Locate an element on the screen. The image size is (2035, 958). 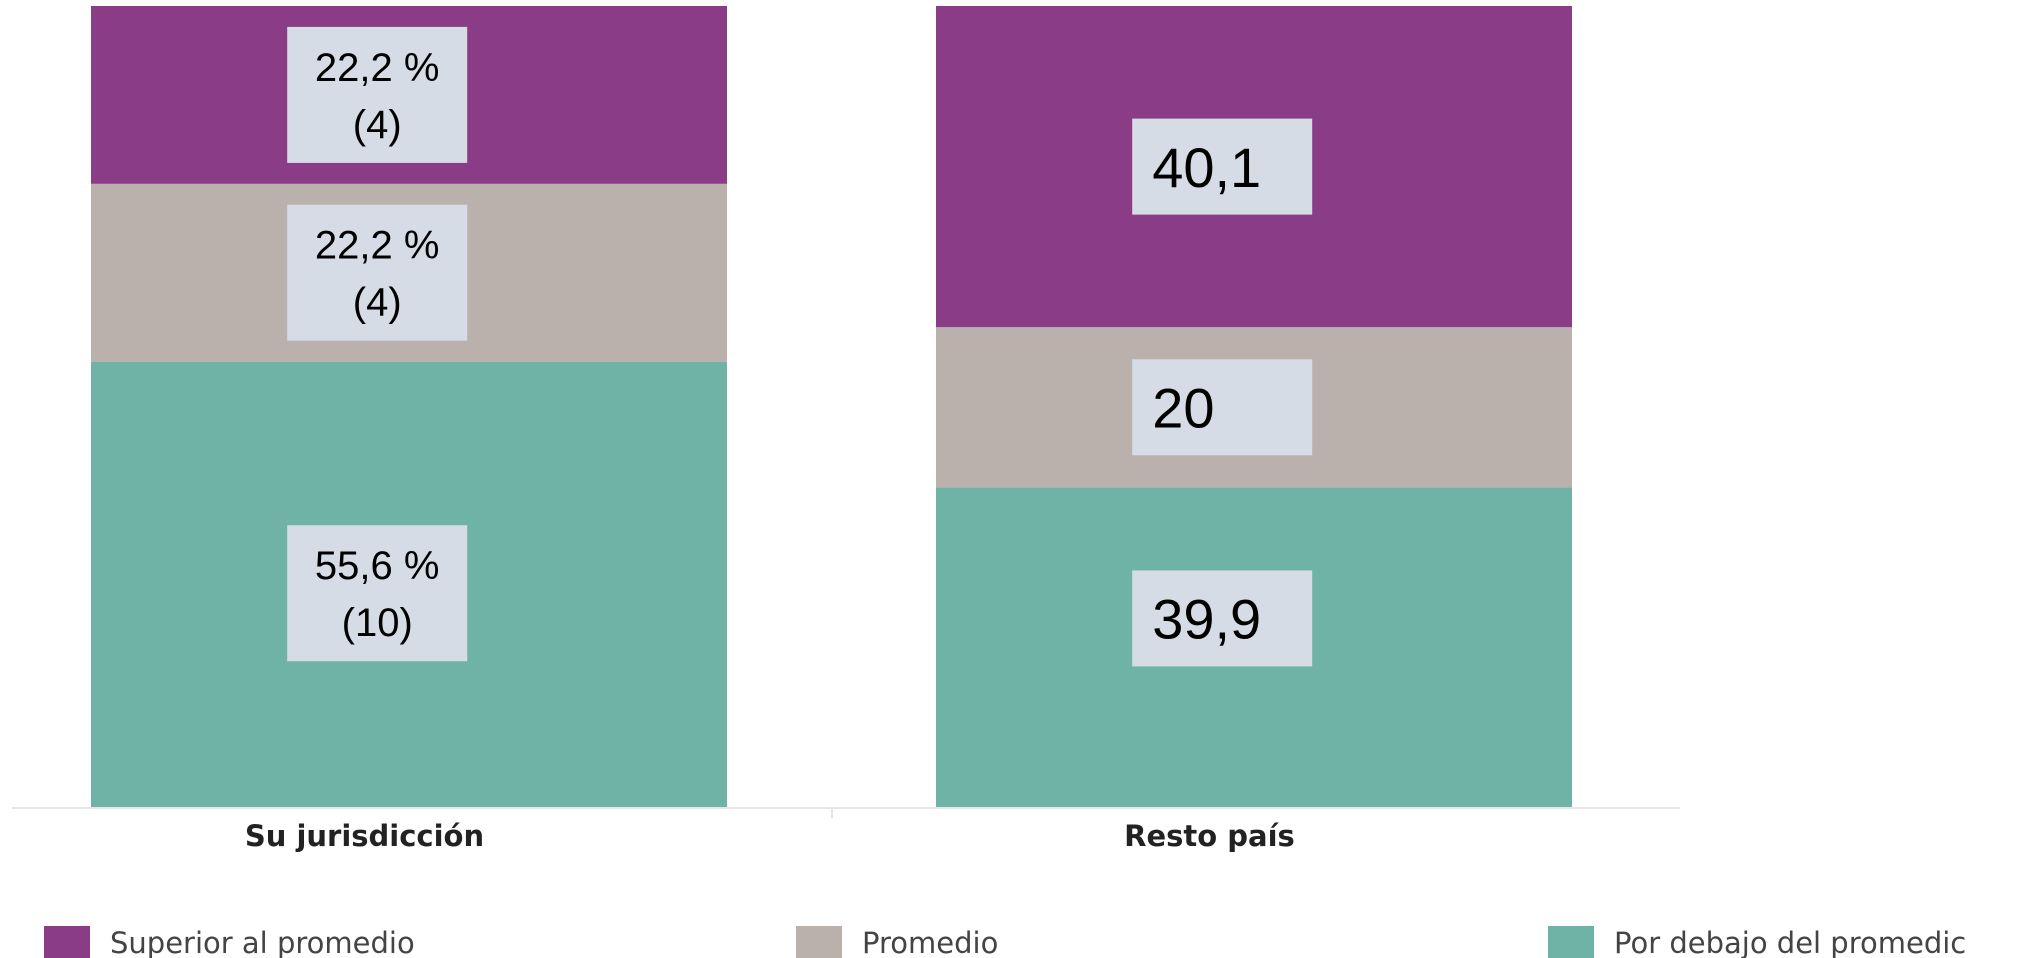
x-tick-label: Su jurisdicción is located at coordinates (364, 836).